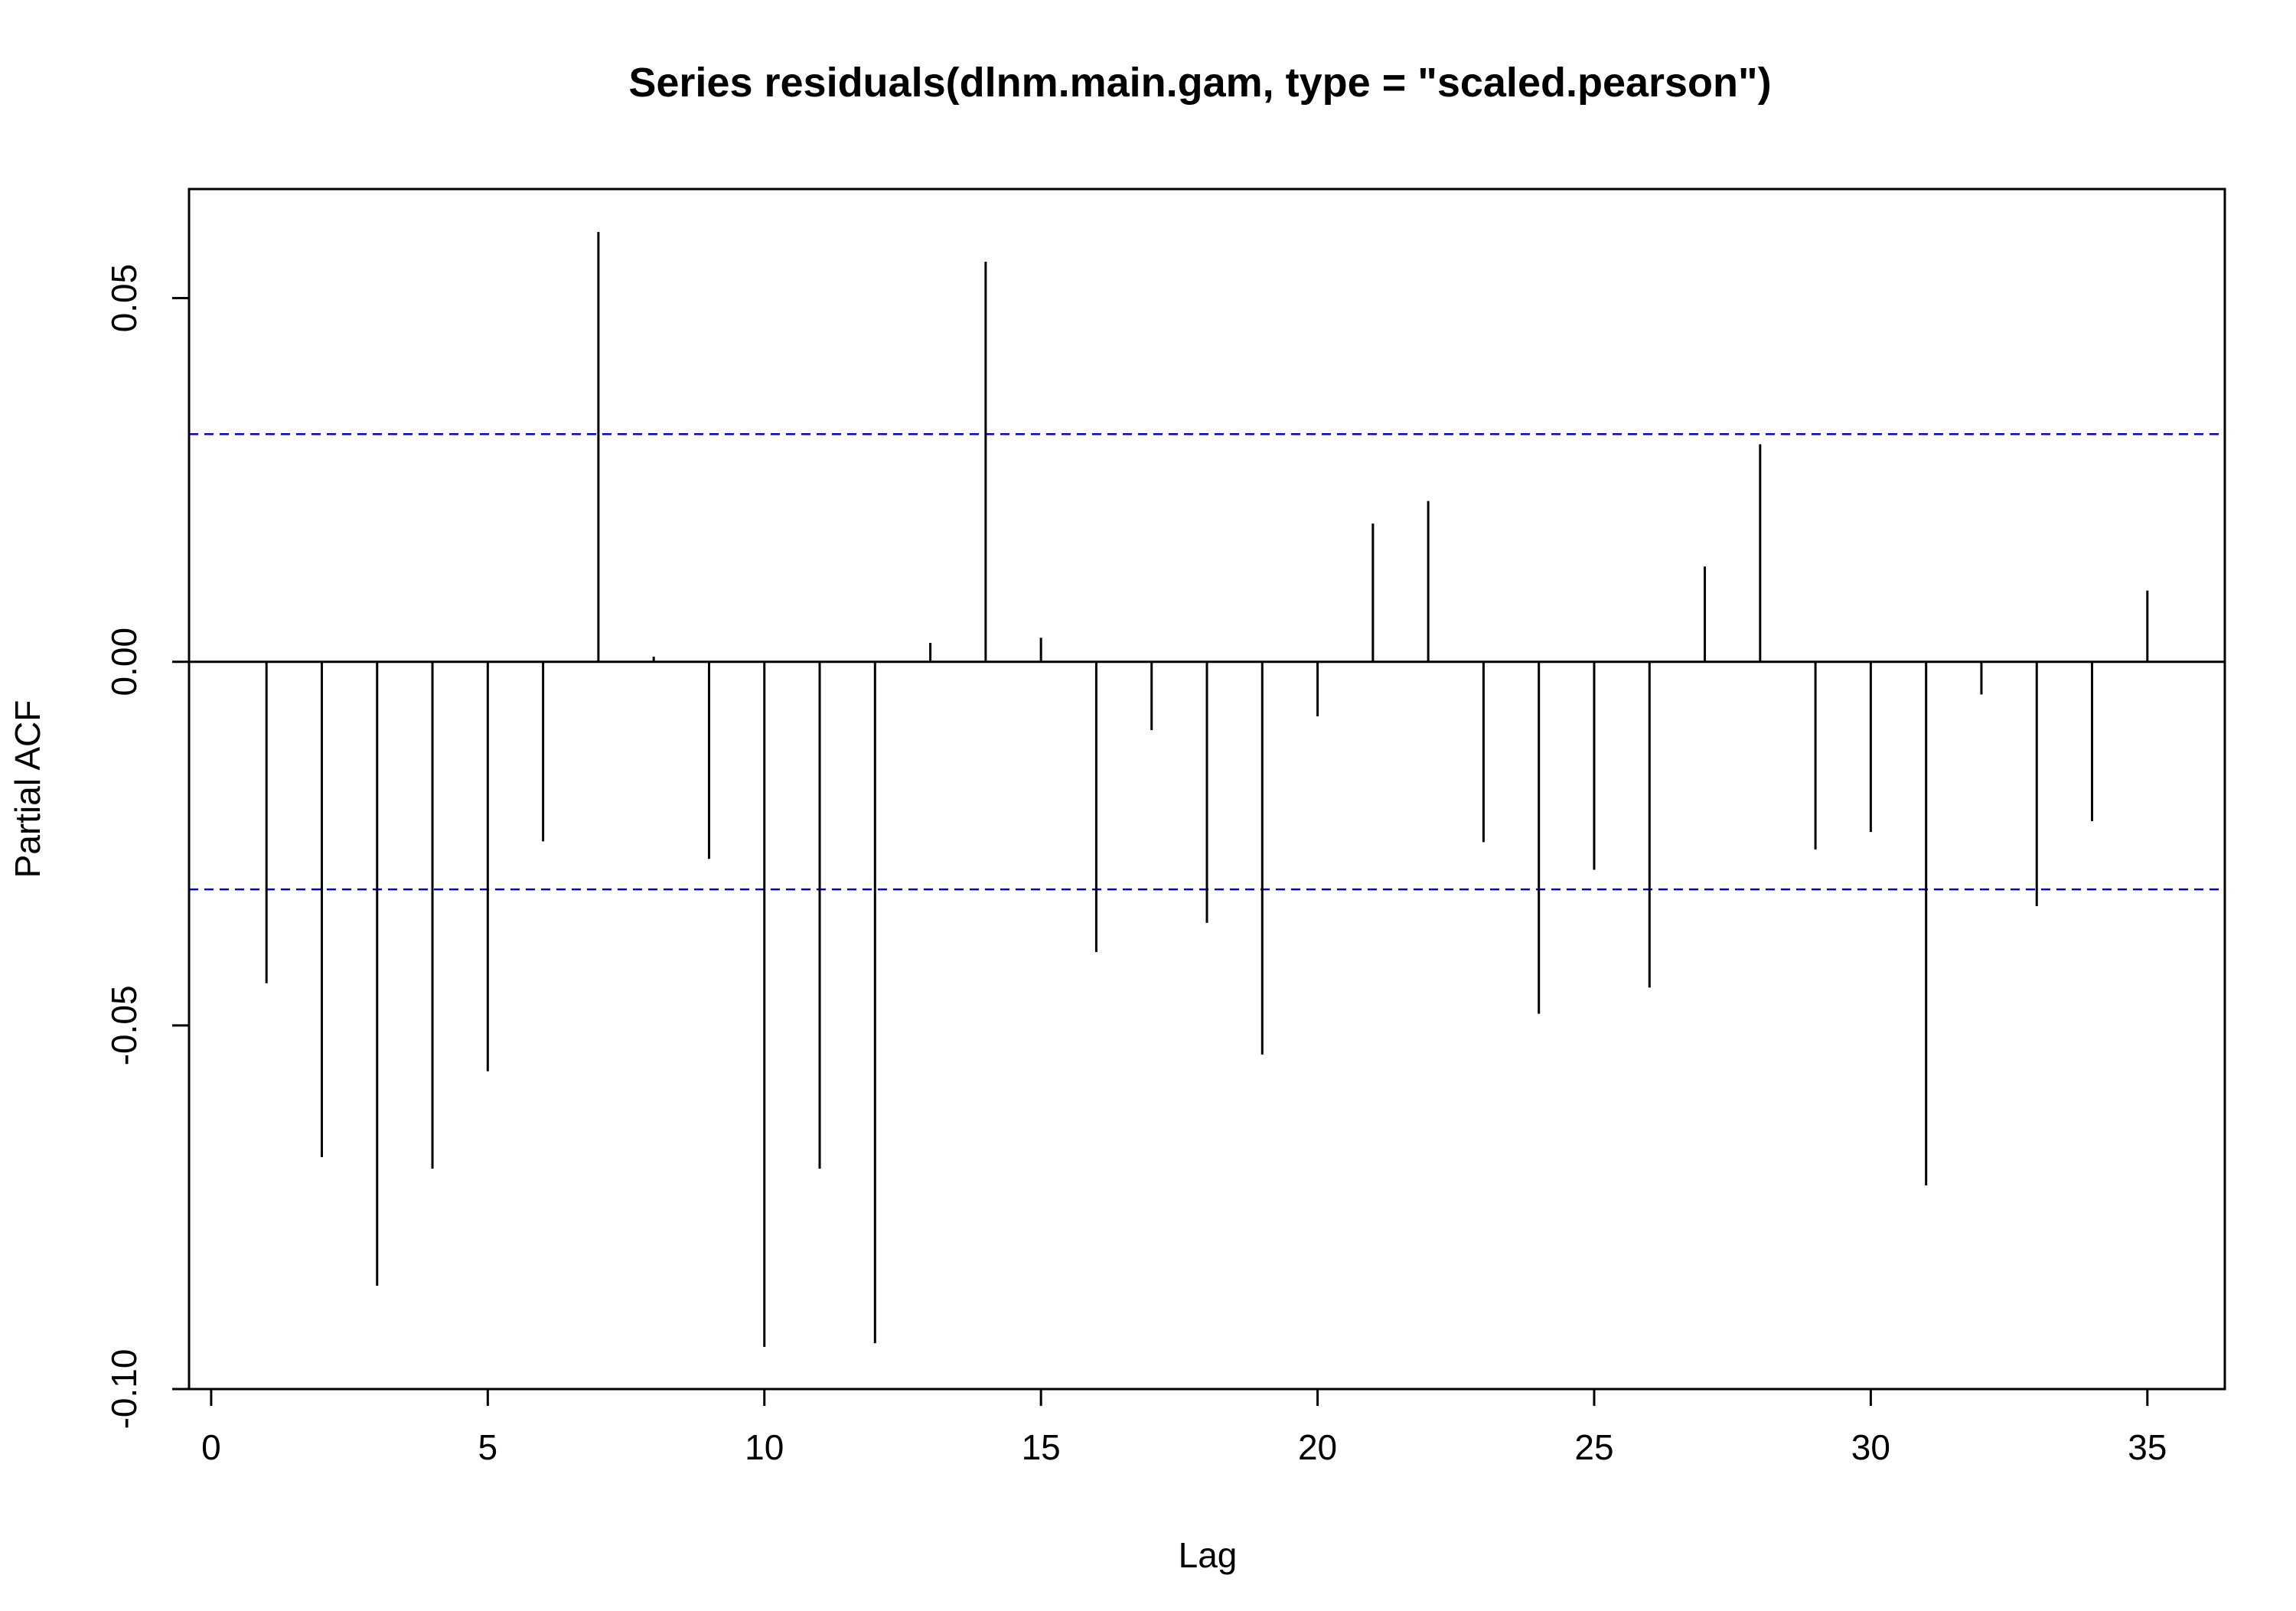  I want to click on x-axis-label: Lag, so click(1208, 1555).